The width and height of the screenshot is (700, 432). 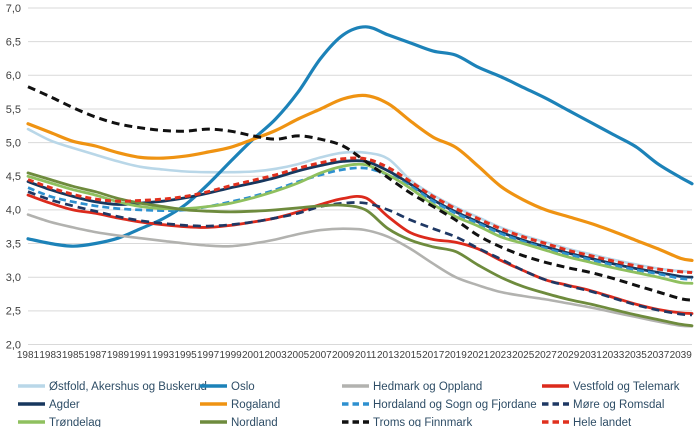 I want to click on x-axis-tick-label: 1981, so click(x=28, y=355).